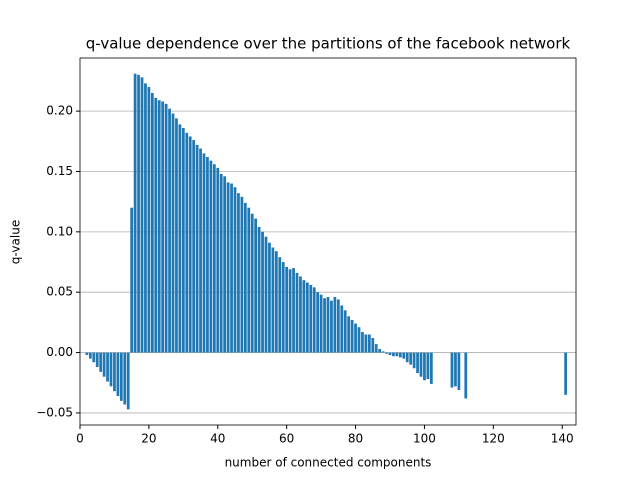  What do you see at coordinates (59, 352) in the screenshot?
I see `y-tick-label: 0.00` at bounding box center [59, 352].